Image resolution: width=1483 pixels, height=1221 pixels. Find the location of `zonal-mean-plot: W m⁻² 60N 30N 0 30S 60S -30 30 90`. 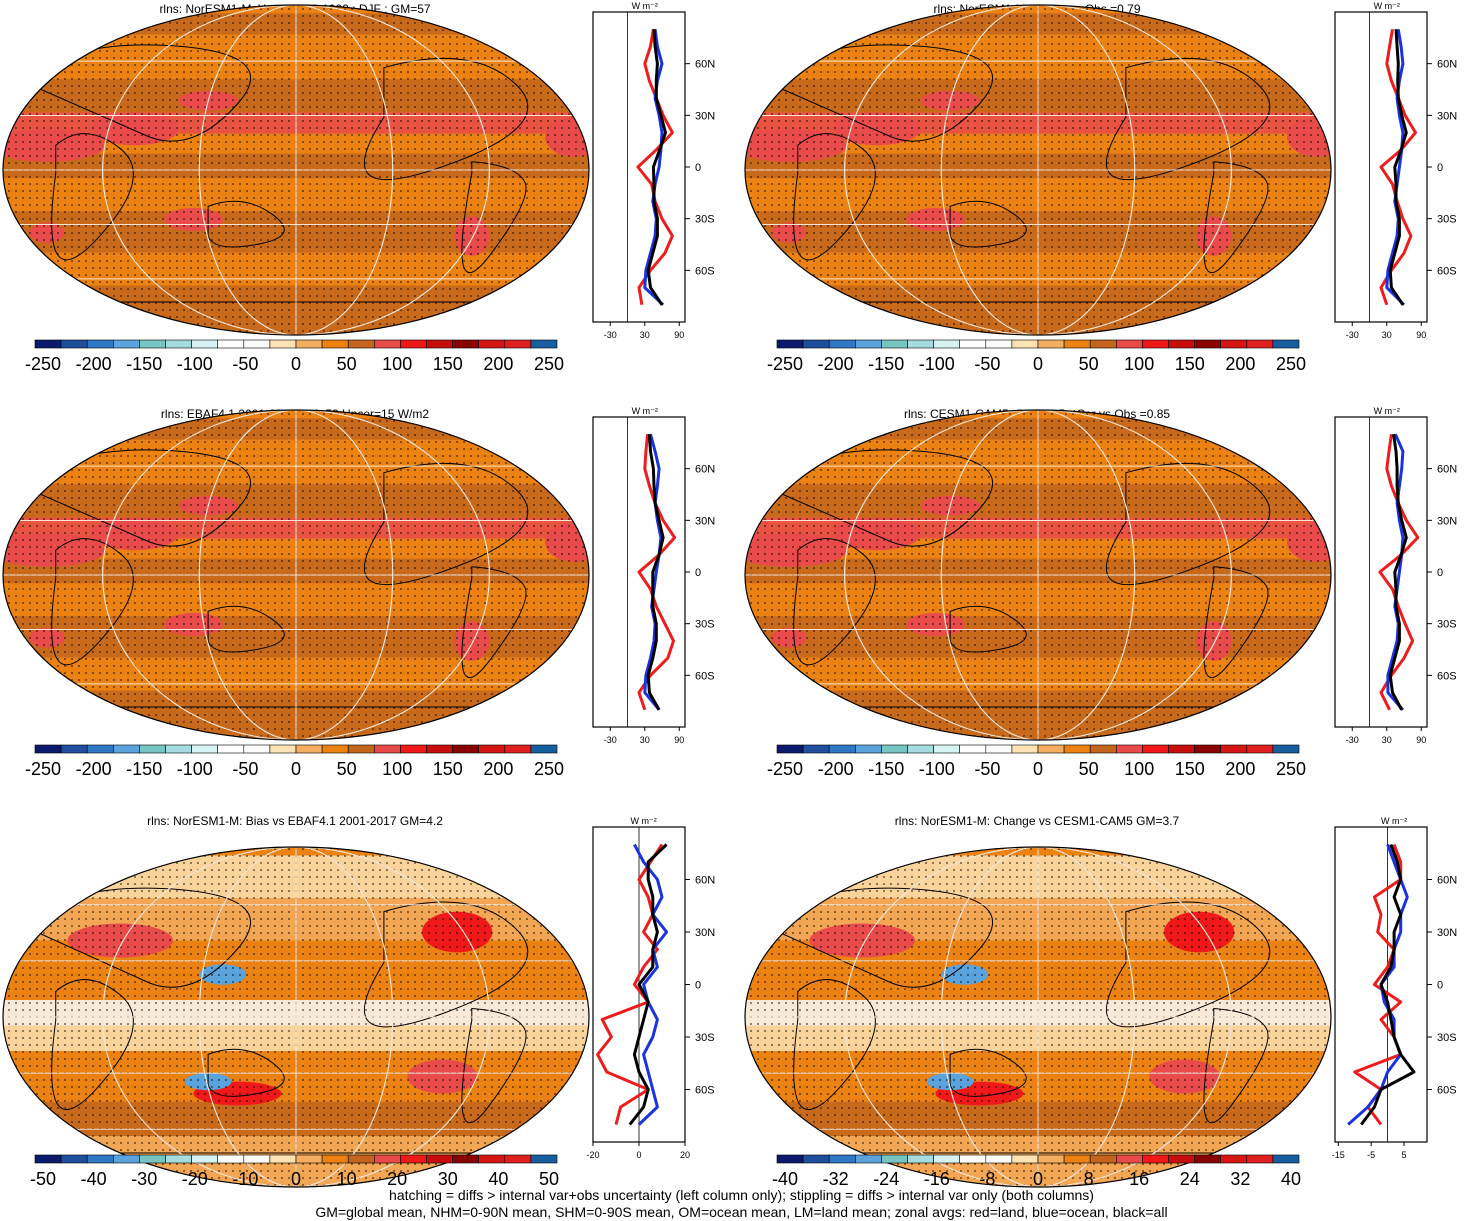

zonal-mean-plot: W m⁻² 60N 30N 0 30S 60S -30 30 90 is located at coordinates (653, 575).